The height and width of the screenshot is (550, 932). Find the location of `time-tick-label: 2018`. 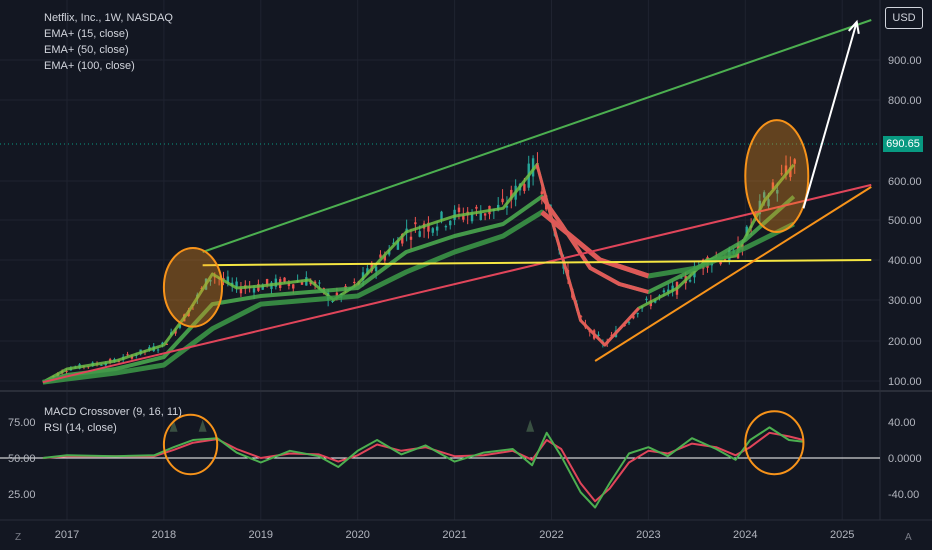

time-tick-label: 2018 is located at coordinates (164, 535).